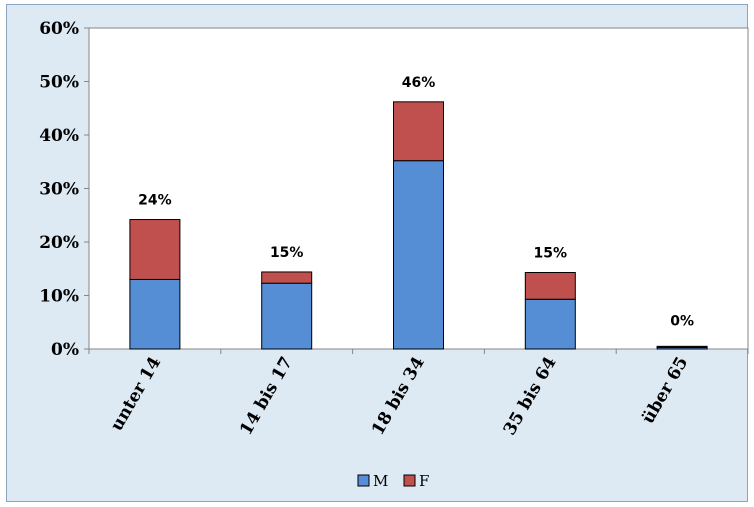  I want to click on x-tick-label: über 65, so click(665, 391).